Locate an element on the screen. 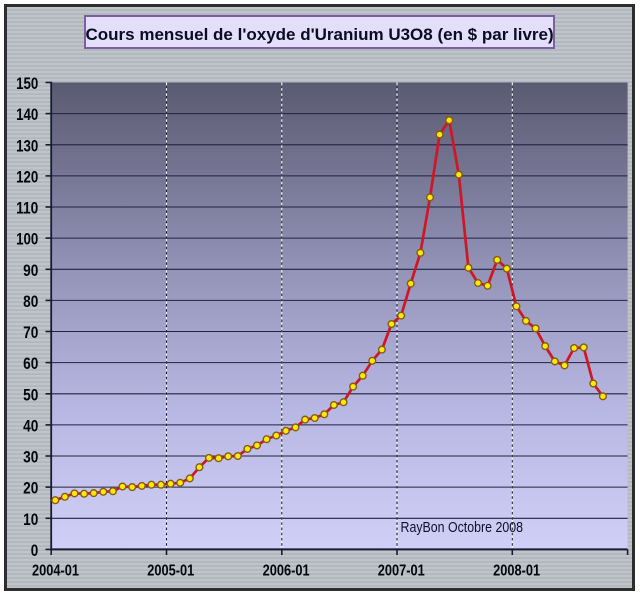  svg-text: 2004-01 is located at coordinates (55, 571).